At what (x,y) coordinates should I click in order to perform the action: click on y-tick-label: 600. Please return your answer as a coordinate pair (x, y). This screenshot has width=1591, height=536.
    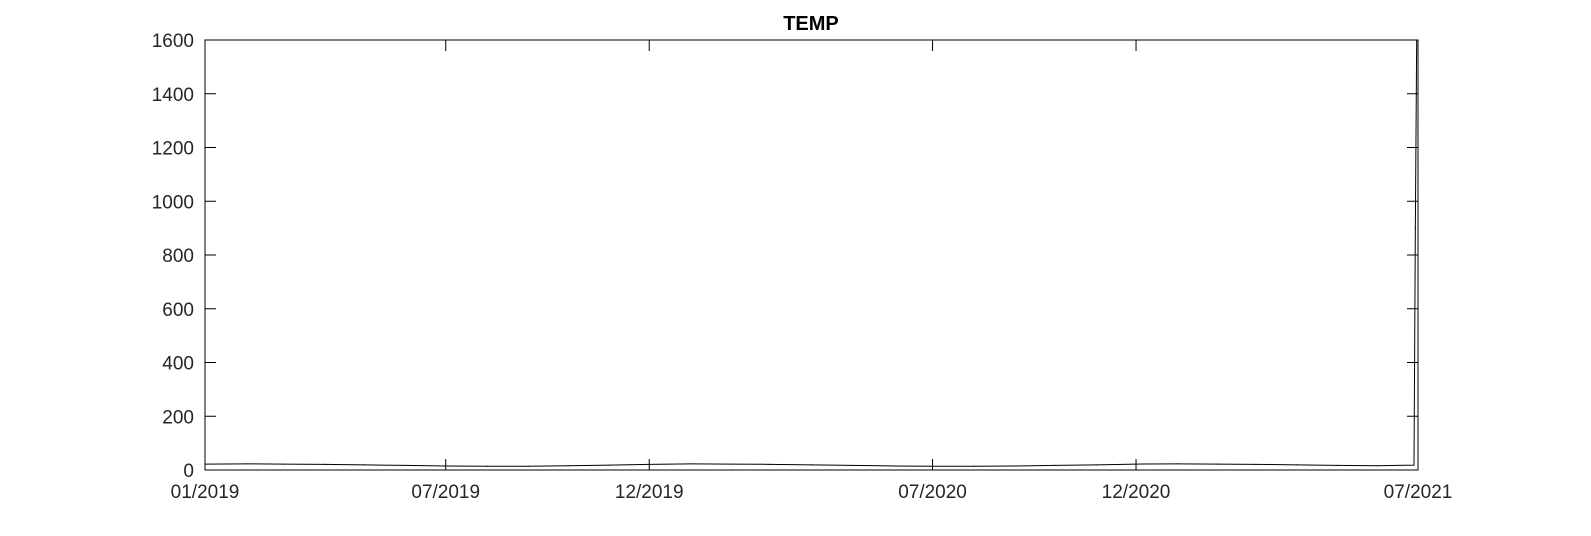
    Looking at the image, I should click on (178, 310).